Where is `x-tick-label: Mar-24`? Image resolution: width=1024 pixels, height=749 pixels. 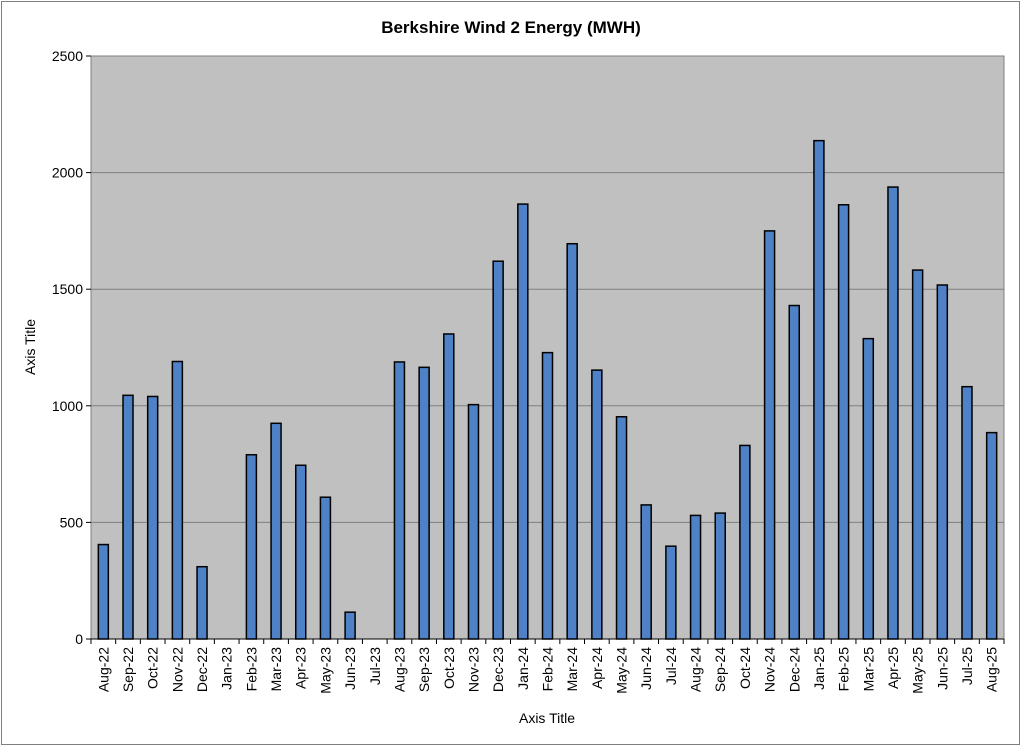
x-tick-label: Mar-24 is located at coordinates (572, 669).